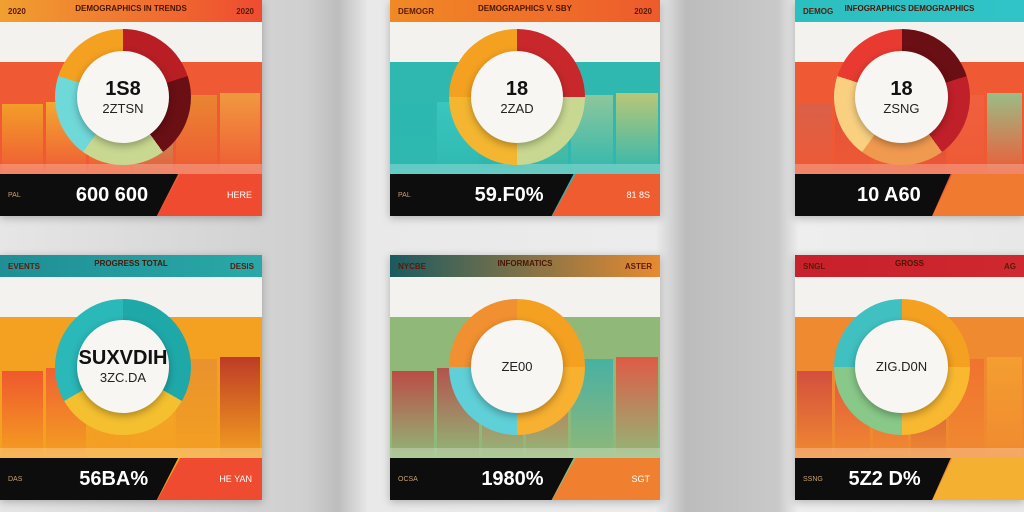 Image resolution: width=1024 pixels, height=512 pixels. I want to click on footer-bar: DAS 56BA%, so click(89, 479).